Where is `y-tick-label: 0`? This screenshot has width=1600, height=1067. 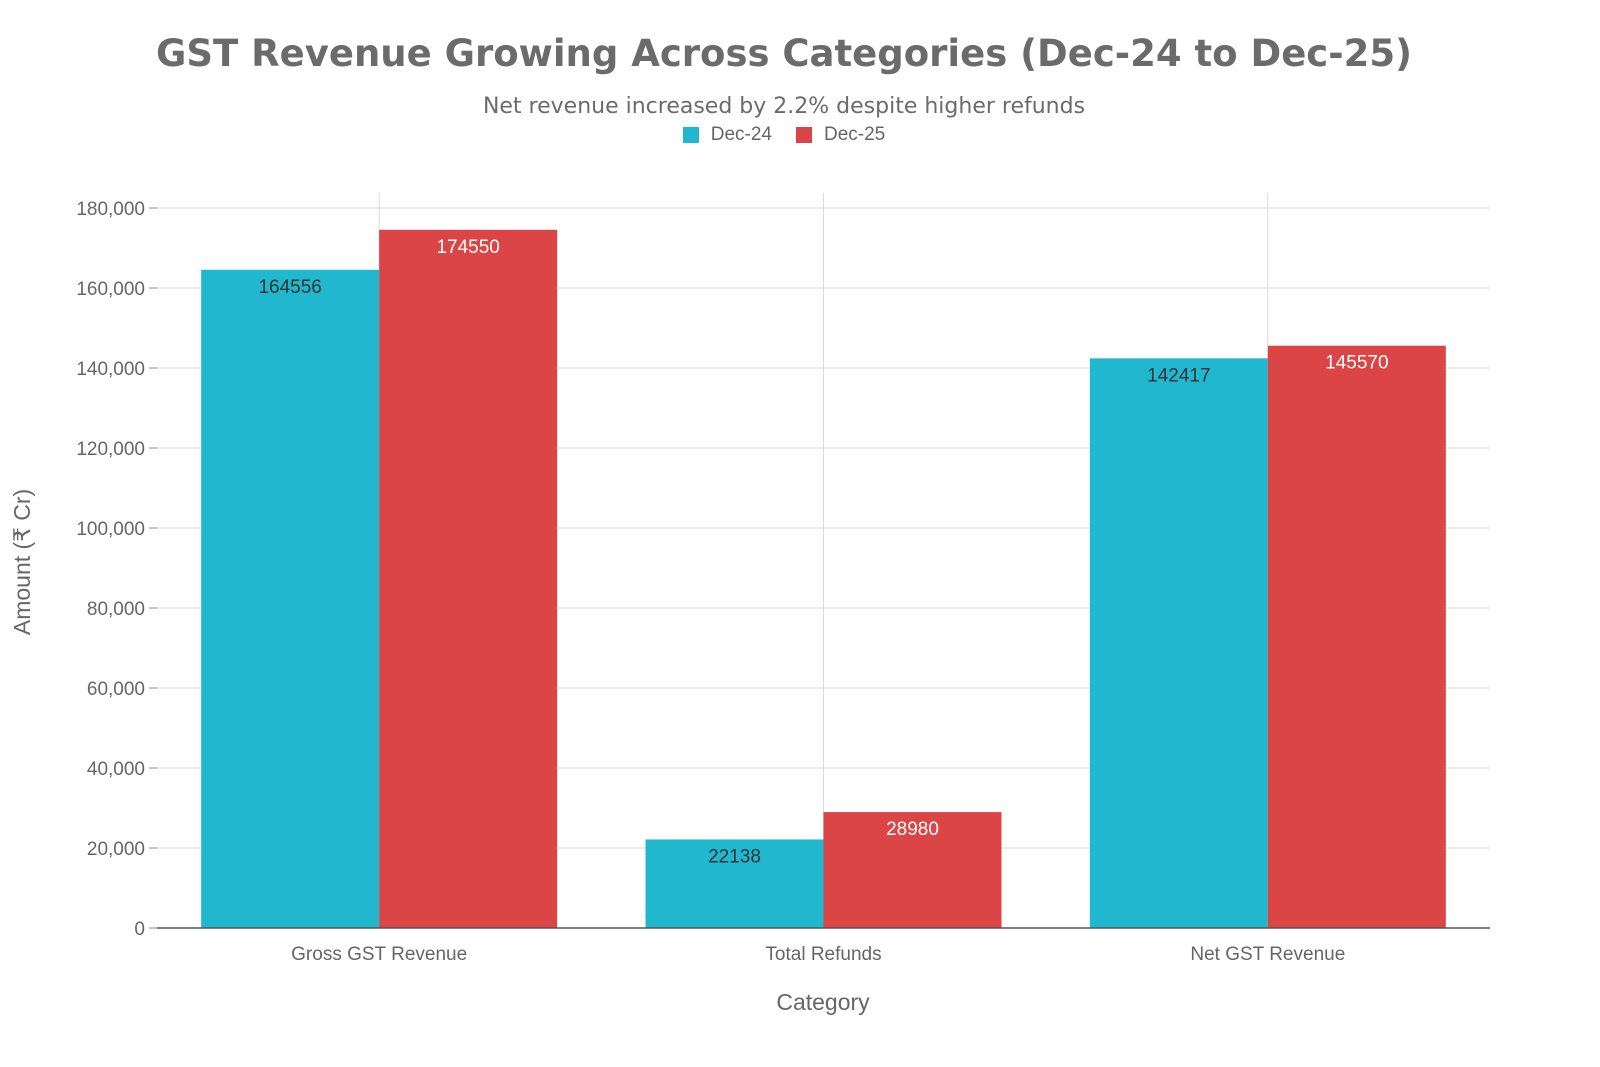
y-tick-label: 0 is located at coordinates (139, 929).